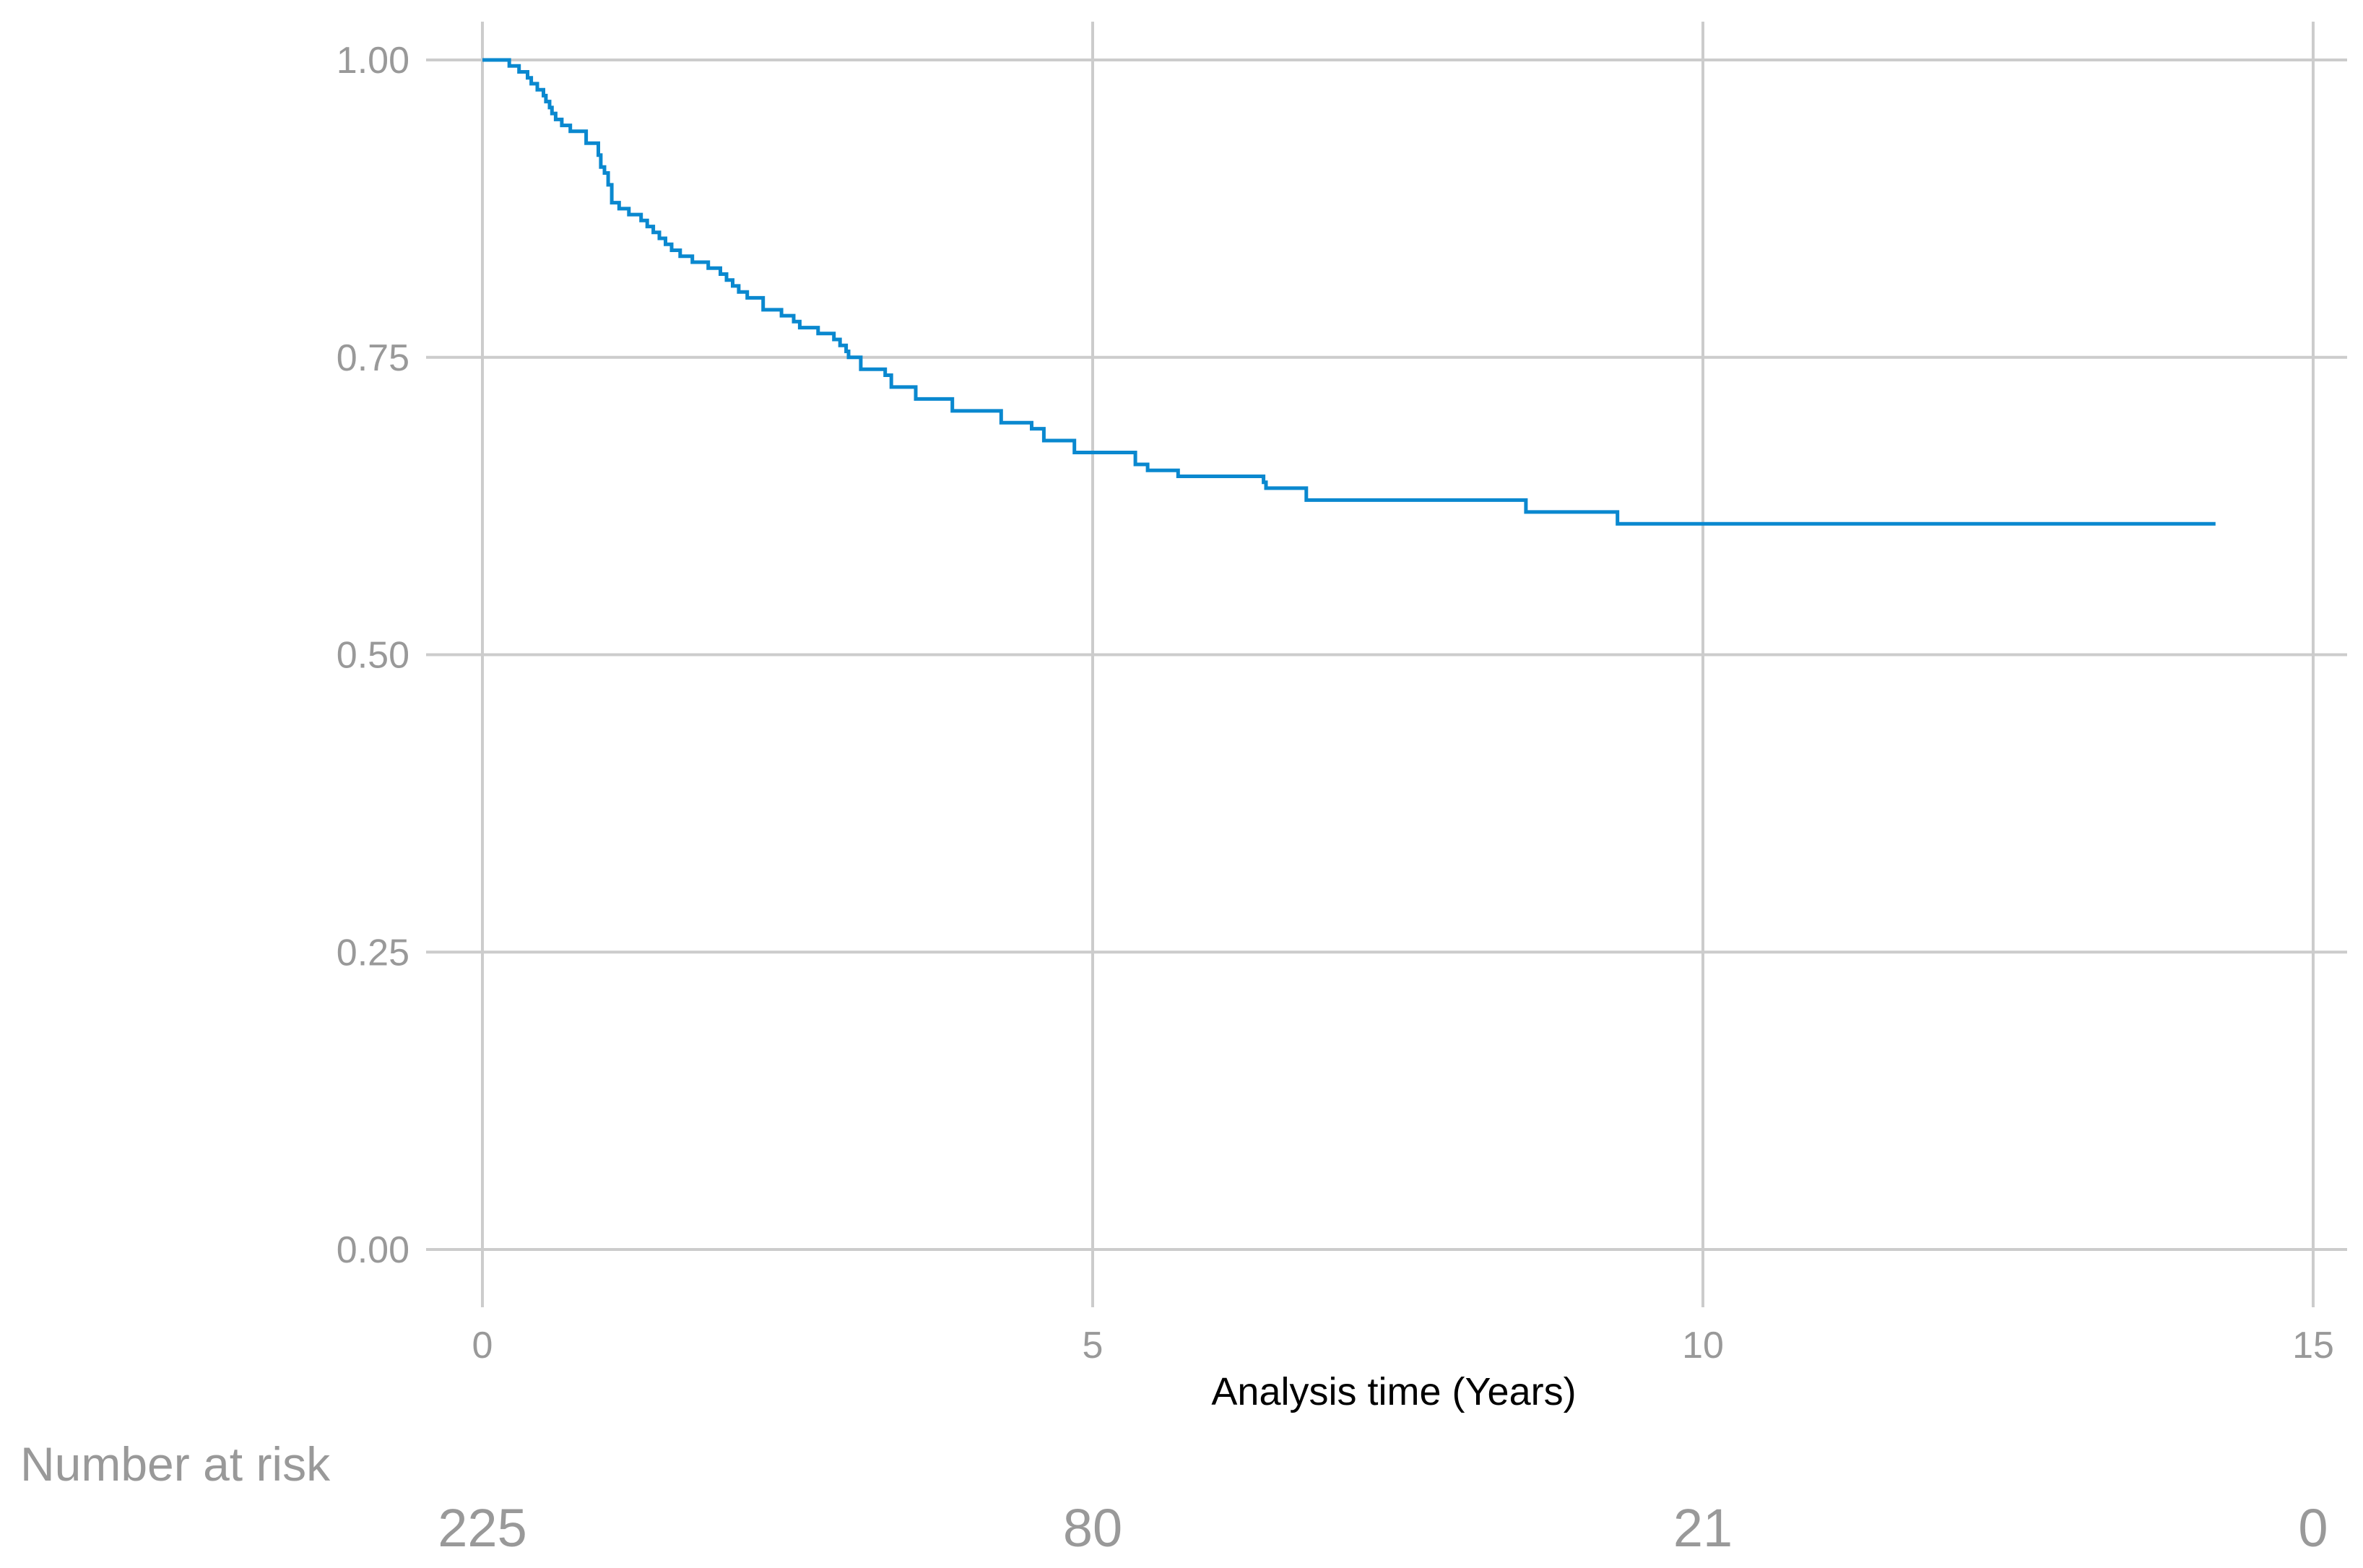 The image size is (2363, 1568). Describe the element at coordinates (2313, 1345) in the screenshot. I see `x-tick-label: 15` at that location.